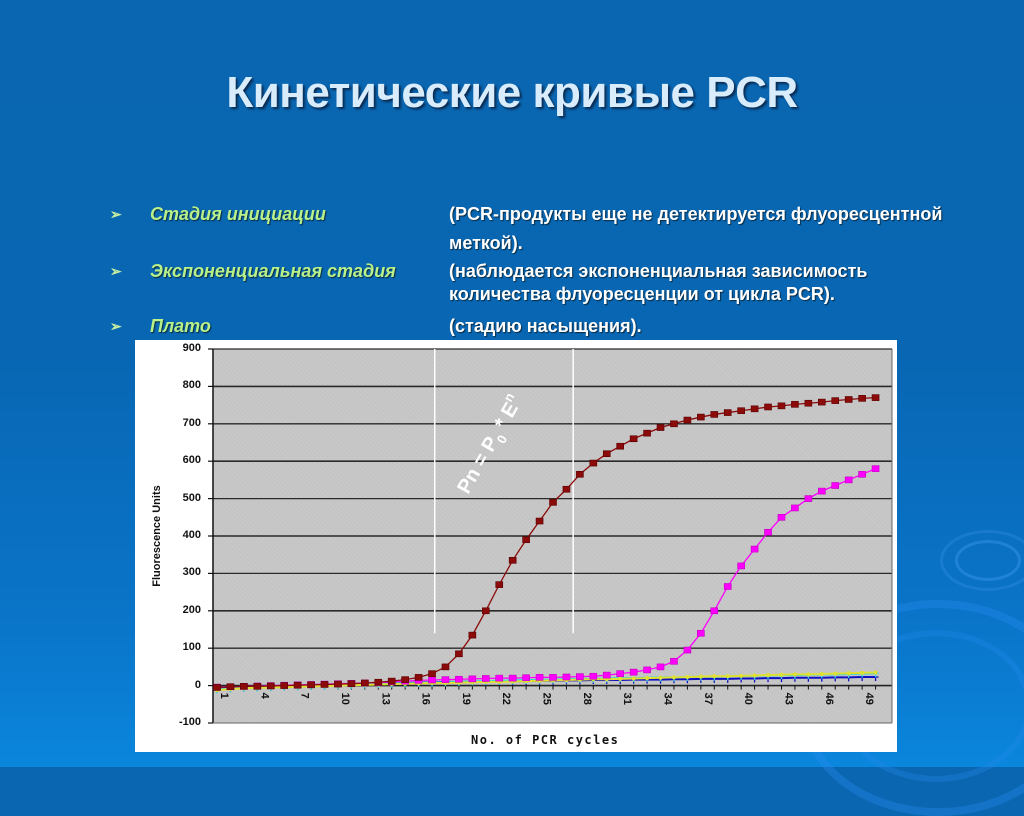 The image size is (1024, 816). Describe the element at coordinates (512, 92) in the screenshot. I see `slide-title: Кинетические кривые PCR` at that location.